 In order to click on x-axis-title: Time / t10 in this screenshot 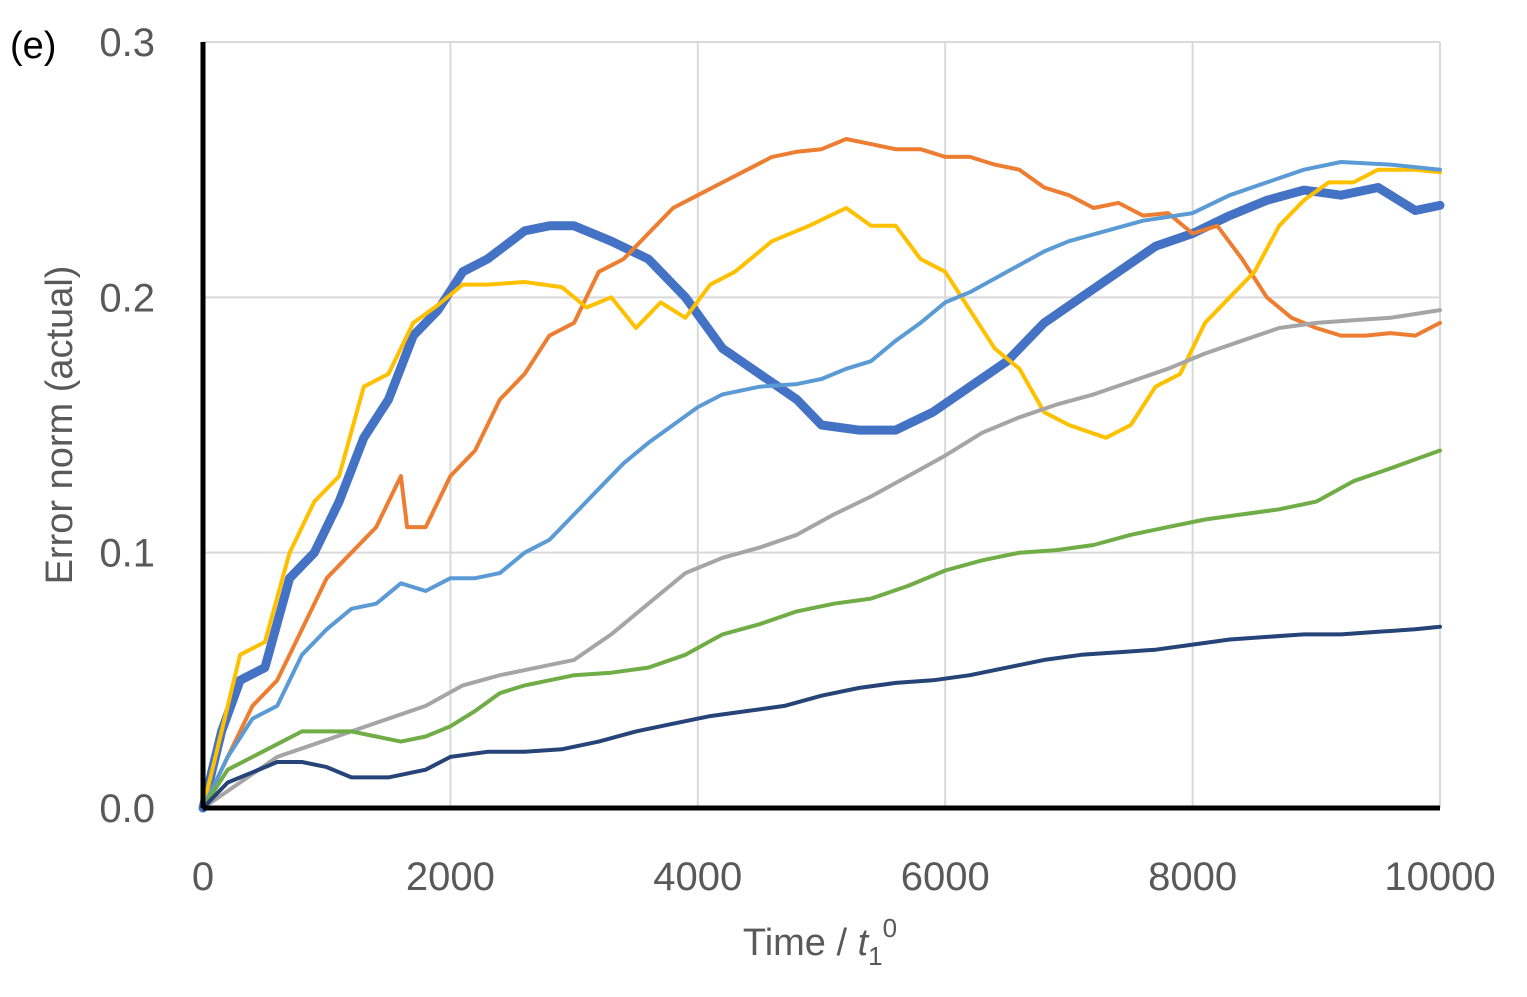, I will do `click(820, 942)`.